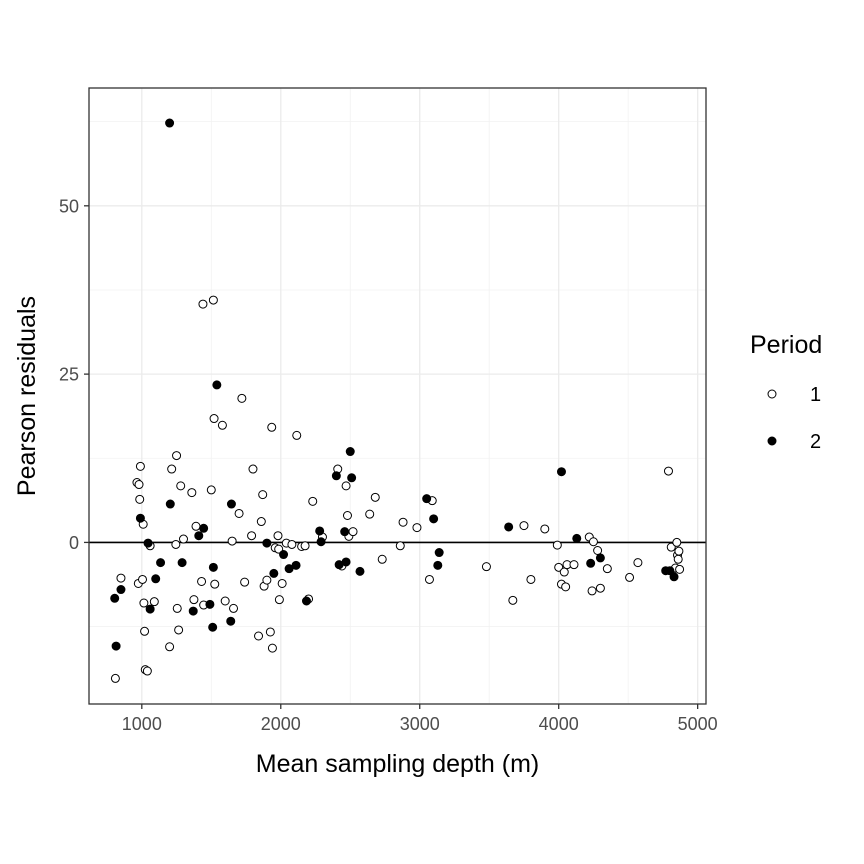 The height and width of the screenshot is (864, 864). What do you see at coordinates (27, 396) in the screenshot?
I see `y-axis-title: Pearson residuals` at bounding box center [27, 396].